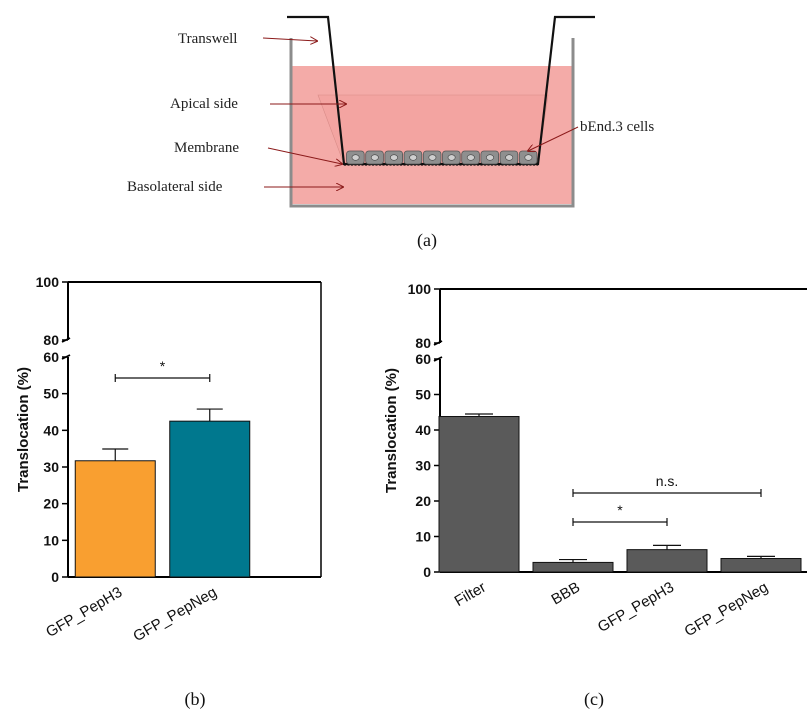 This screenshot has width=807, height=717. What do you see at coordinates (175, 187) in the screenshot?
I see `label-basolateral: Basolateral side` at bounding box center [175, 187].